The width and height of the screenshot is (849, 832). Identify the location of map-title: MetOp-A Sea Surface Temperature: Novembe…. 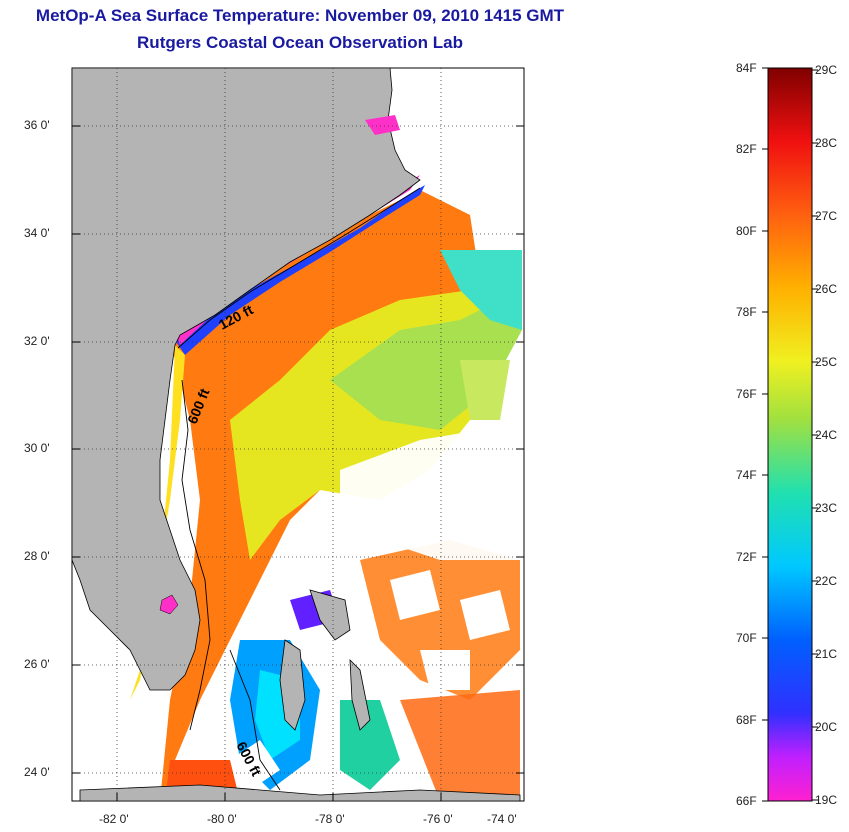
(300, 15).